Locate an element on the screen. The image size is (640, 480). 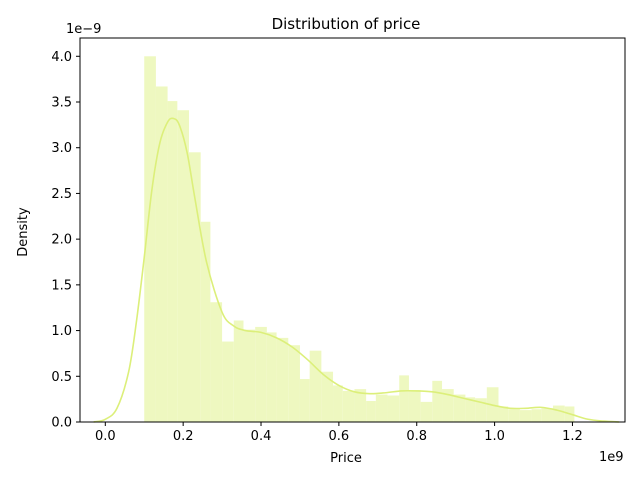
y-axis-title: Density is located at coordinates (23, 232).